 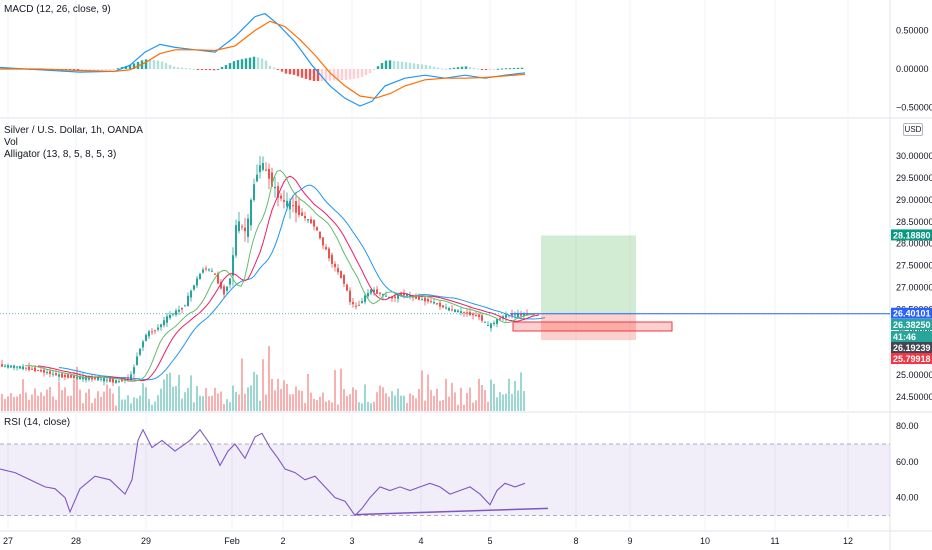 What do you see at coordinates (60, 154) in the screenshot?
I see `alligator-label: Alligator (13, 8, 5, 8, 5, 3)` at bounding box center [60, 154].